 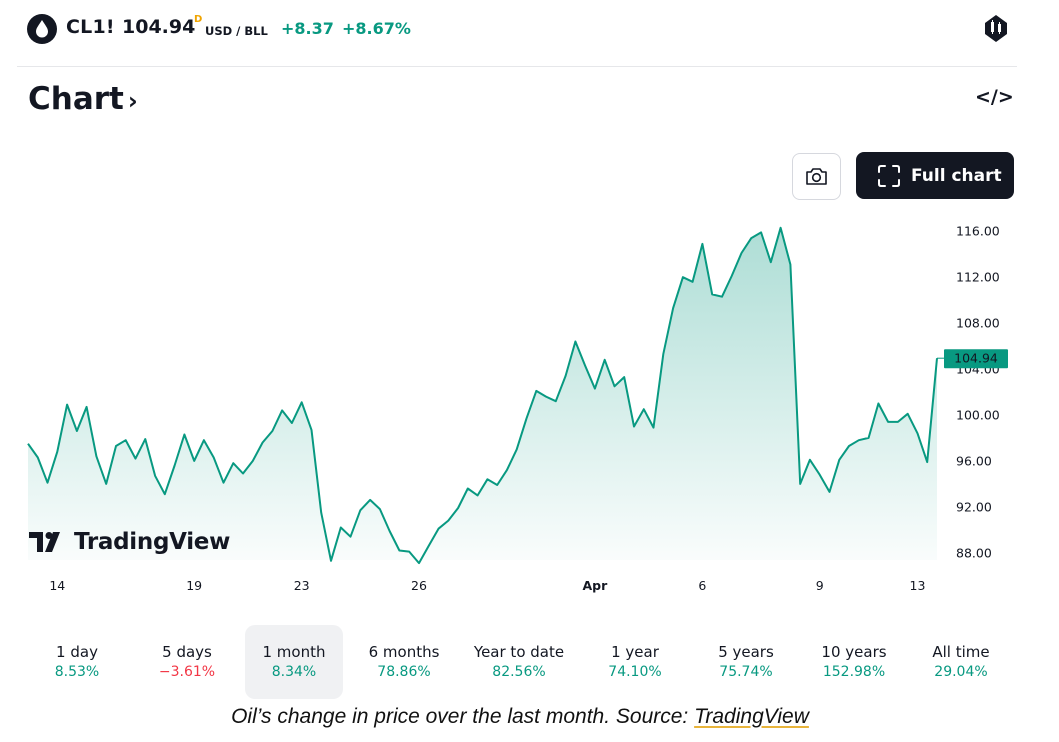 I want to click on change-percent: +8.67%, so click(x=376, y=28).